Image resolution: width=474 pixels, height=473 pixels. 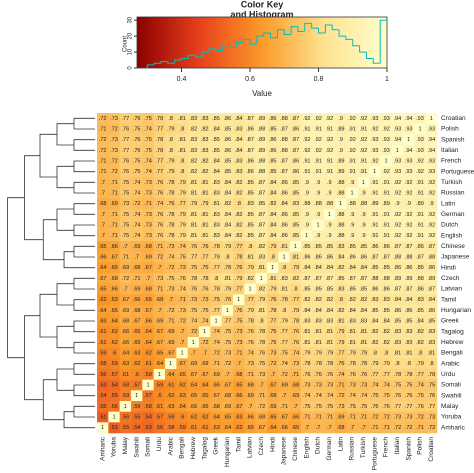 I want to click on cell-label: .77, so click(x=227, y=321).